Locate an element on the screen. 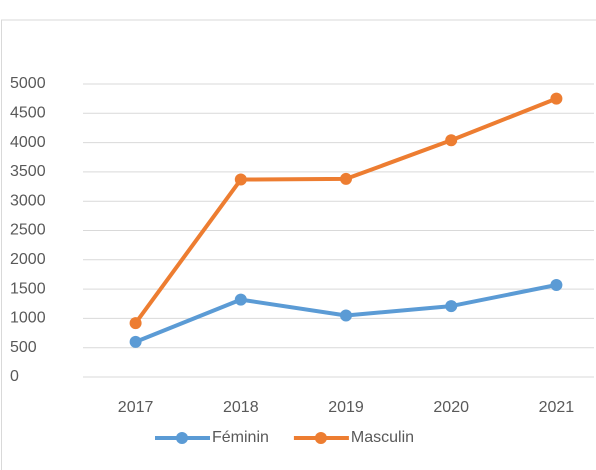  x-tick-label: 2018 is located at coordinates (241, 407).